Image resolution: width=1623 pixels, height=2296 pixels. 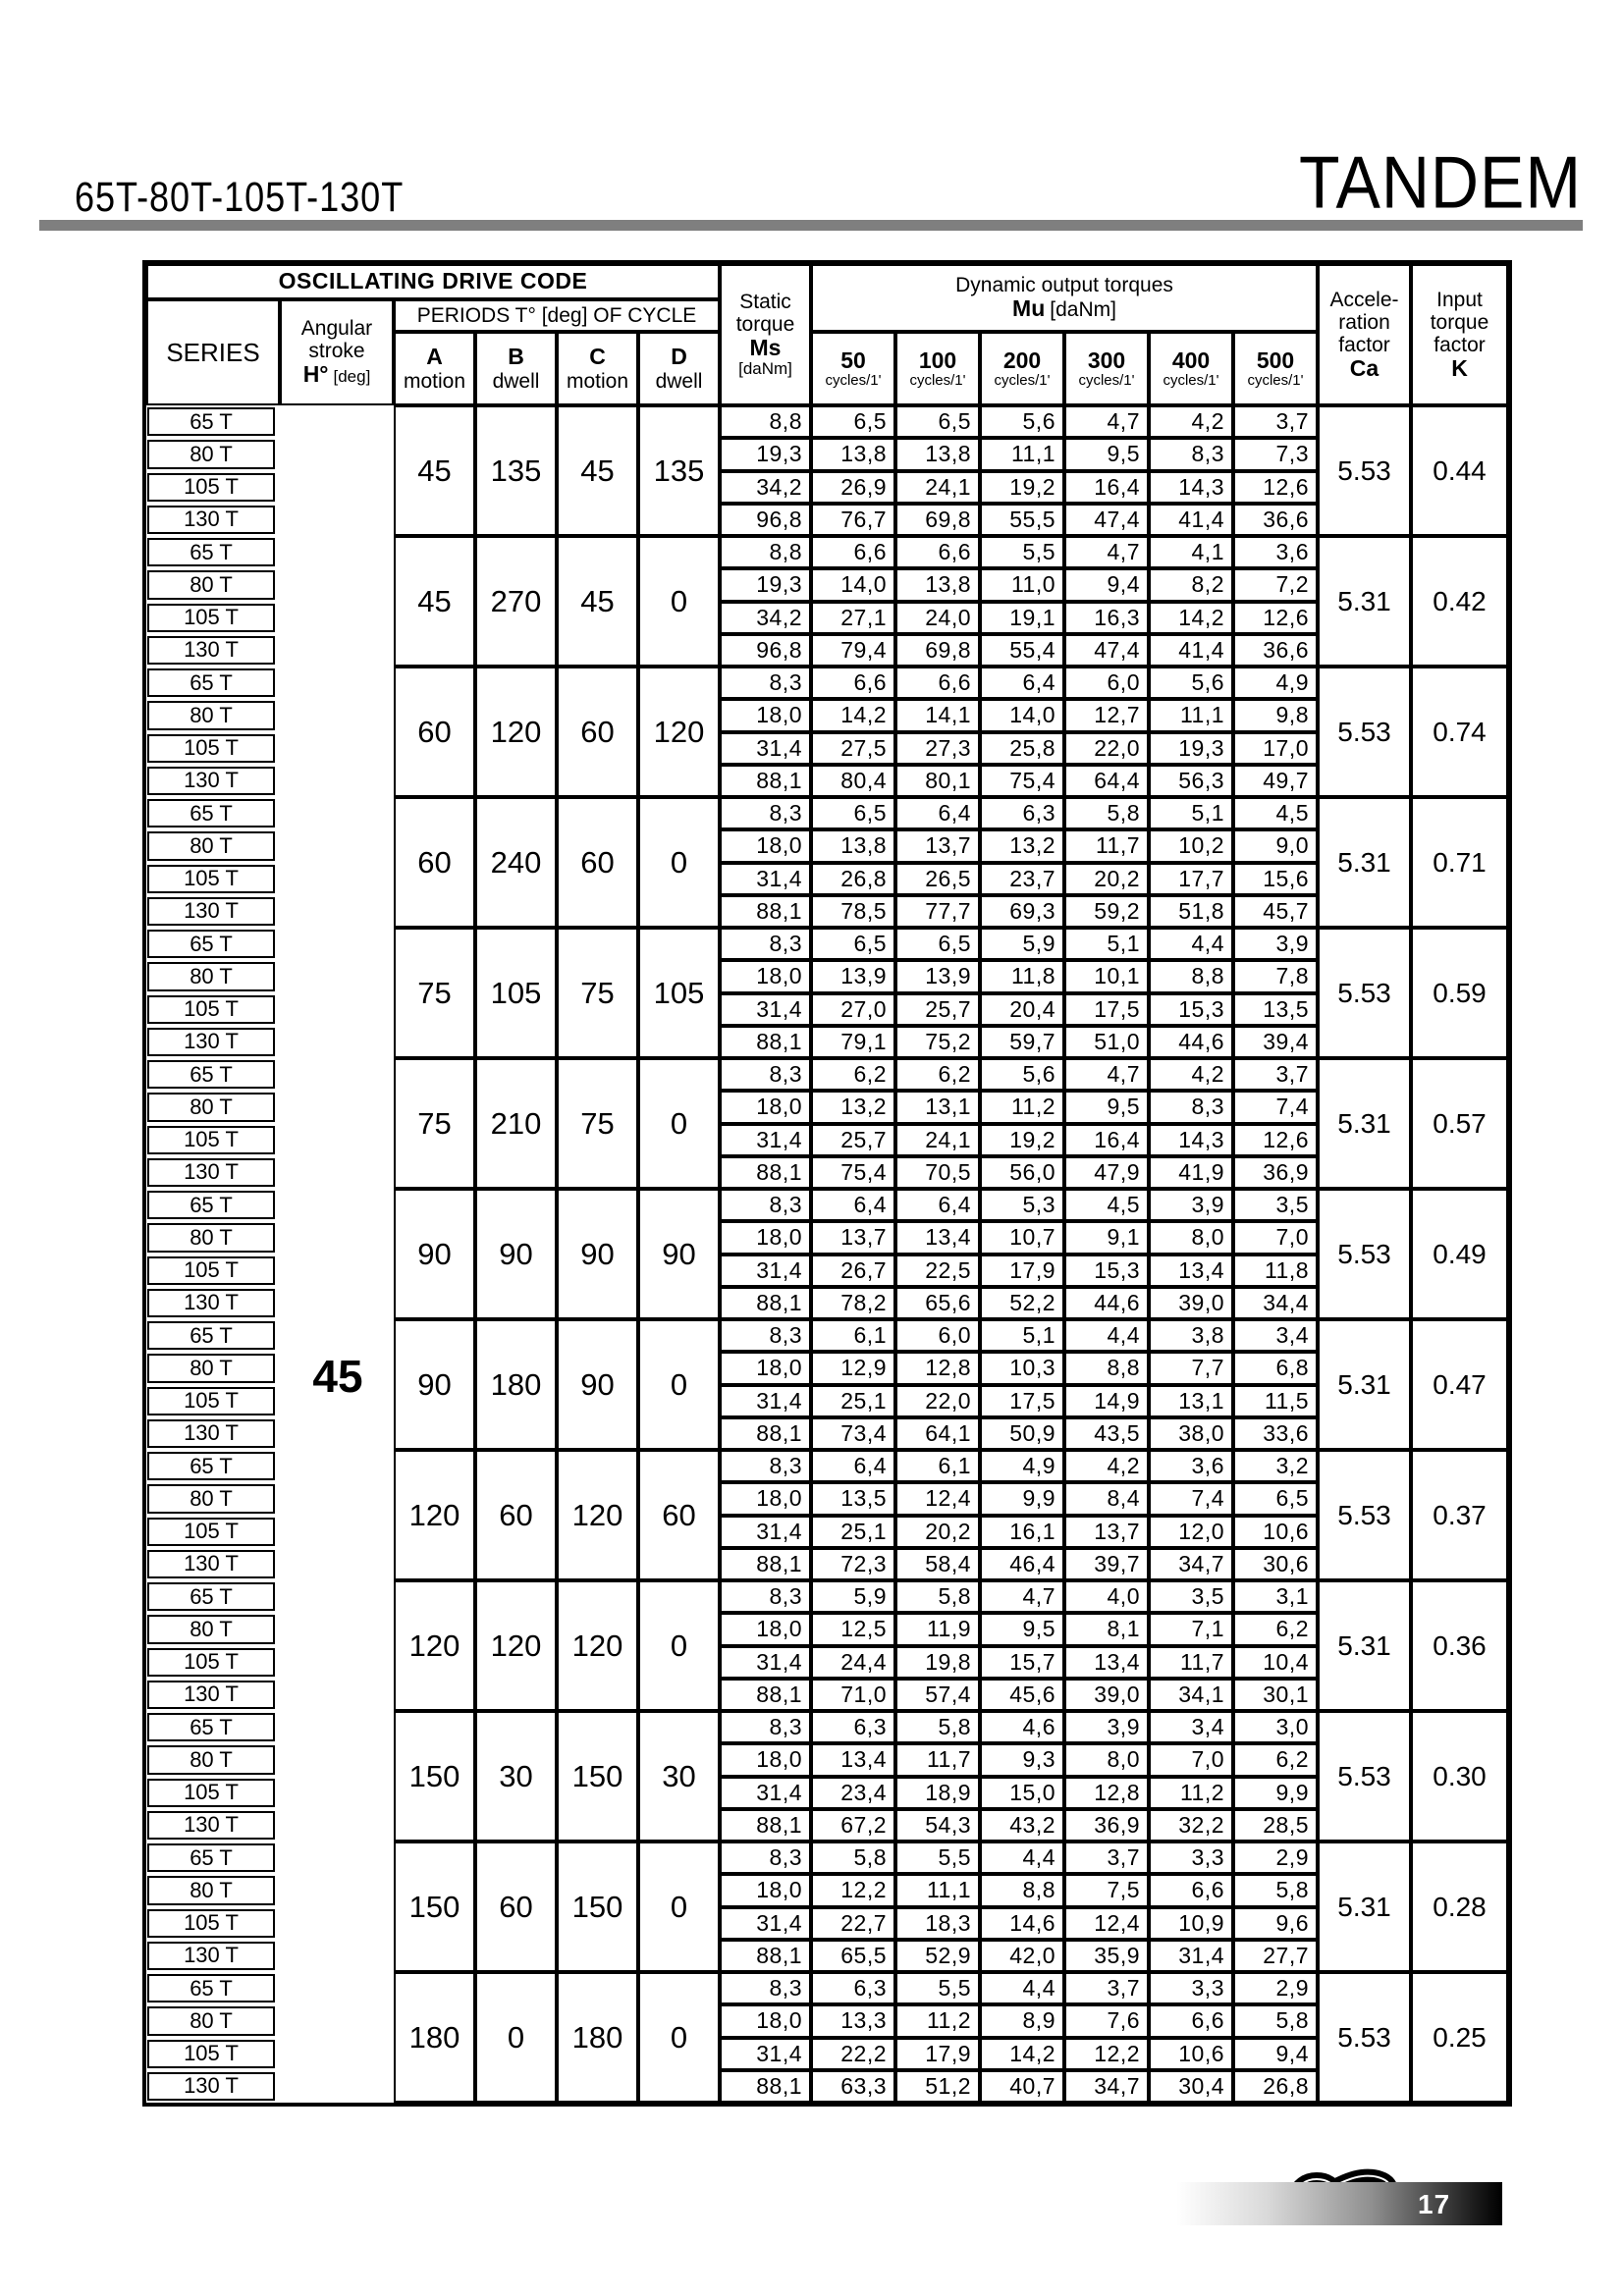 I want to click on header-accel-line2: ration, so click(x=1364, y=322).